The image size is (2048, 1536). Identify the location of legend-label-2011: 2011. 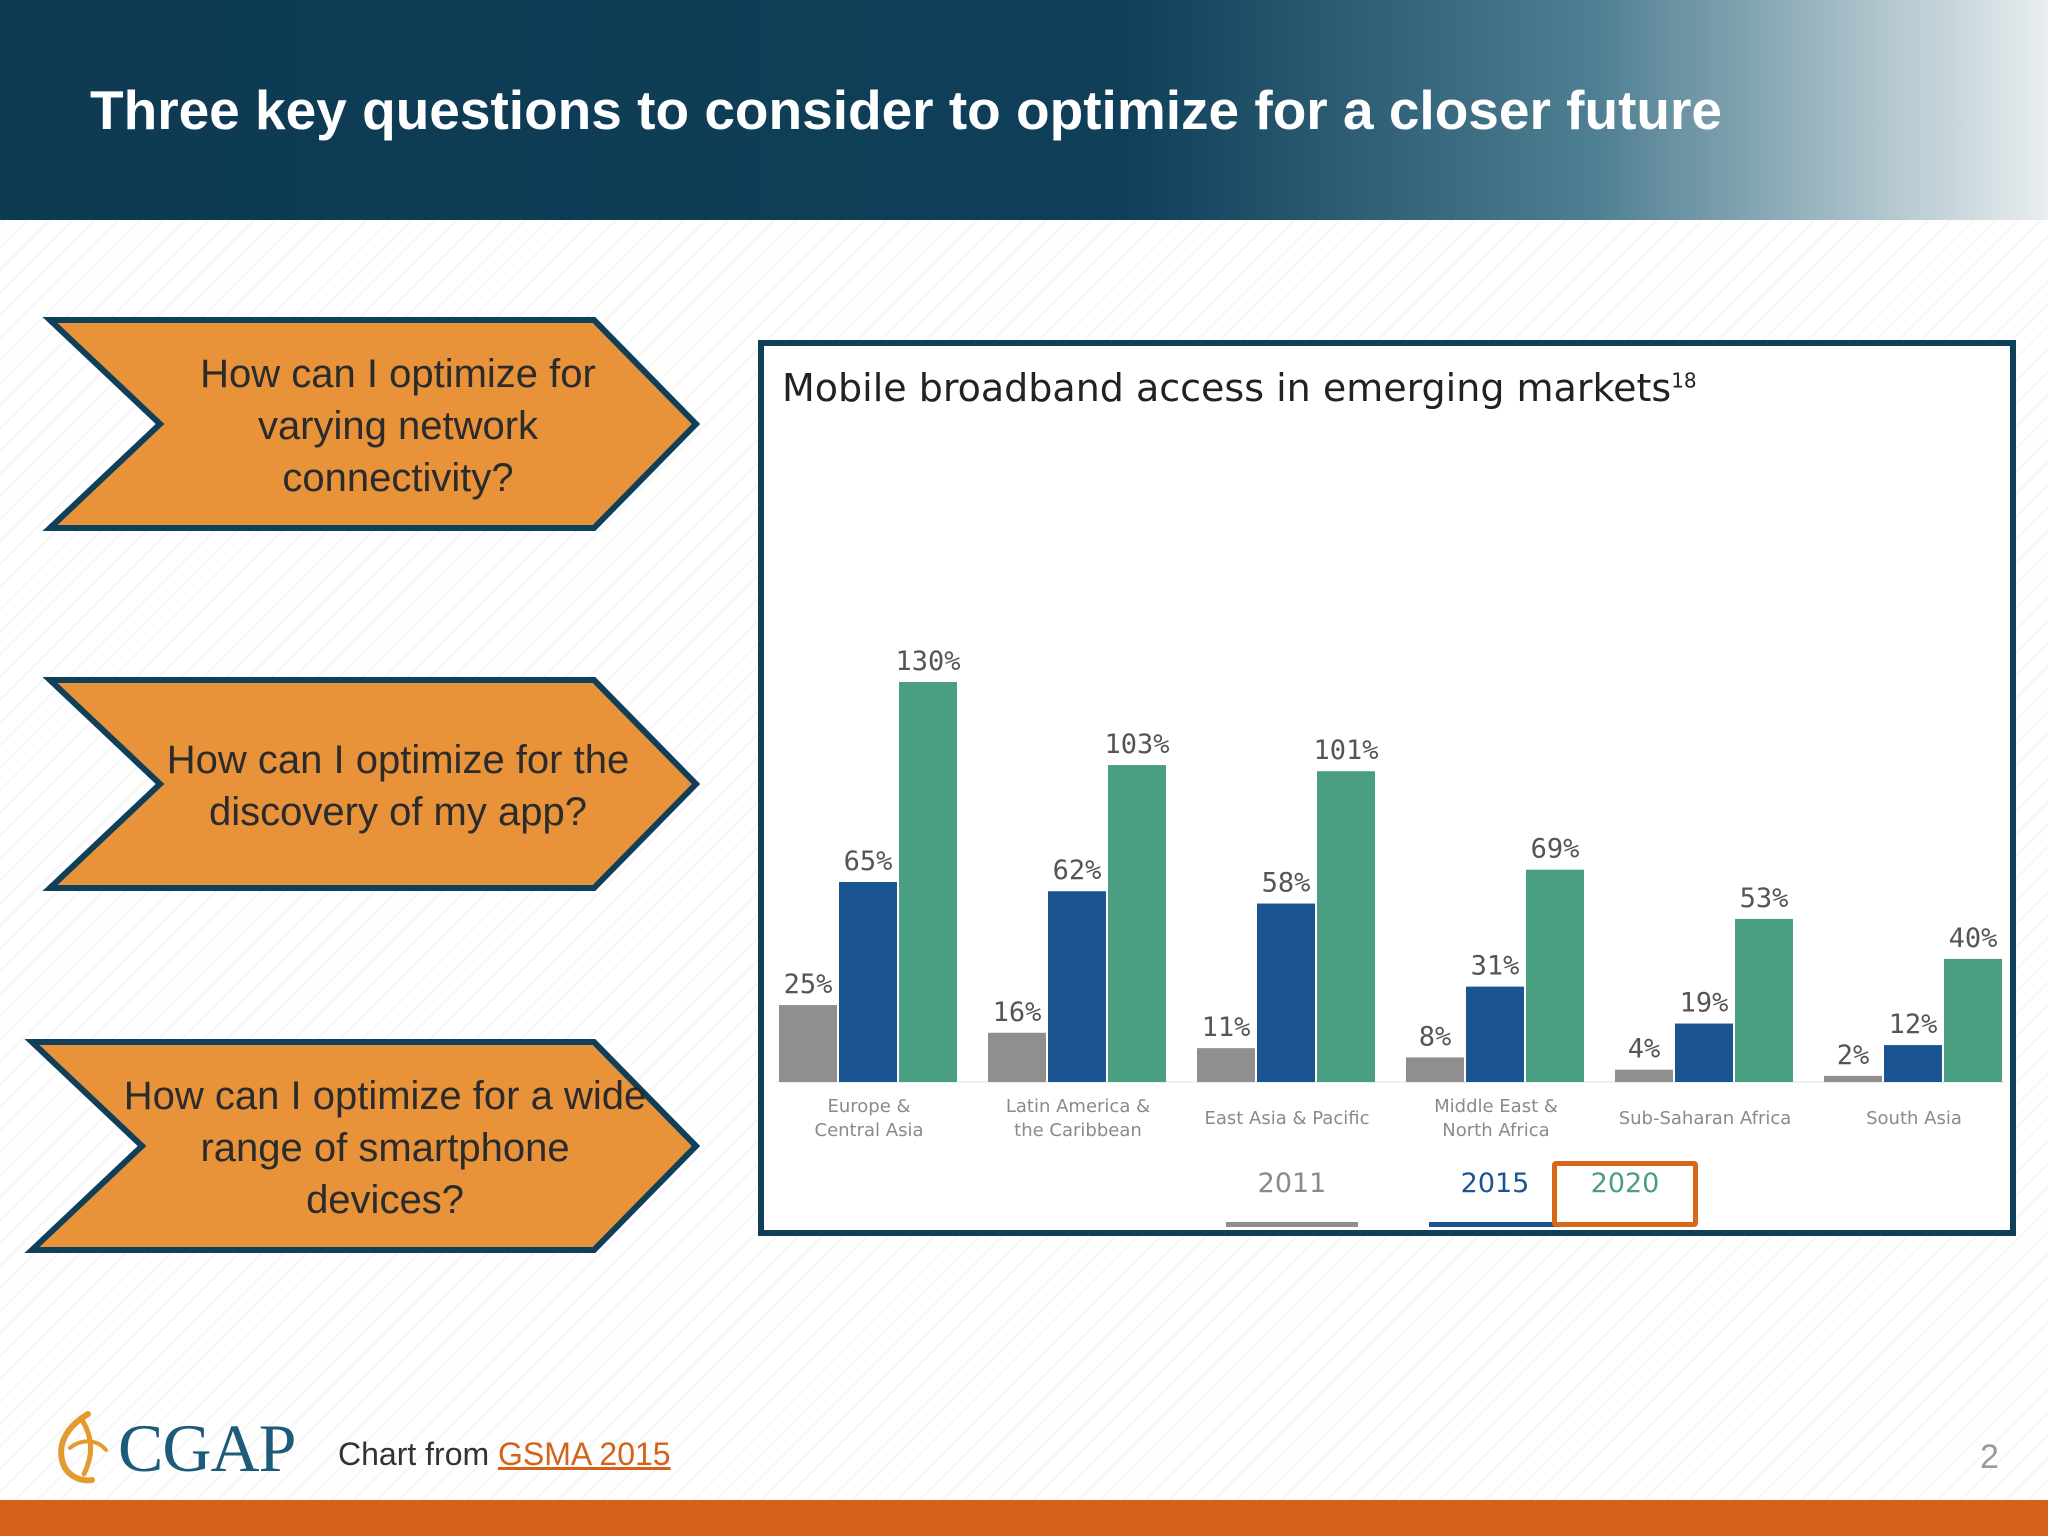
(1292, 1183).